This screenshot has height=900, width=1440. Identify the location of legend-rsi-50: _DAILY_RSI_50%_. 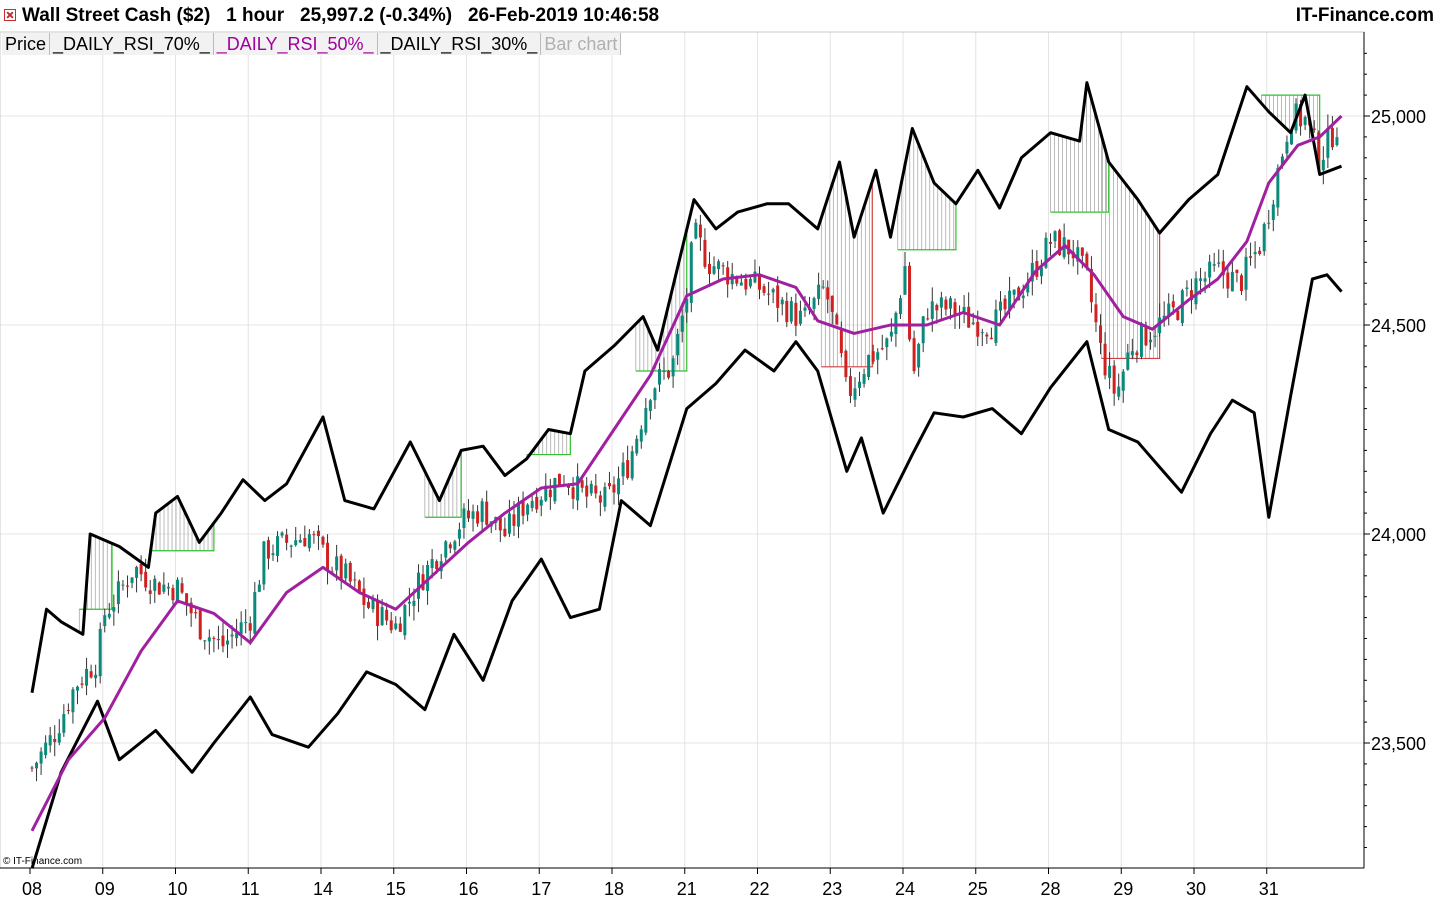
(295, 44).